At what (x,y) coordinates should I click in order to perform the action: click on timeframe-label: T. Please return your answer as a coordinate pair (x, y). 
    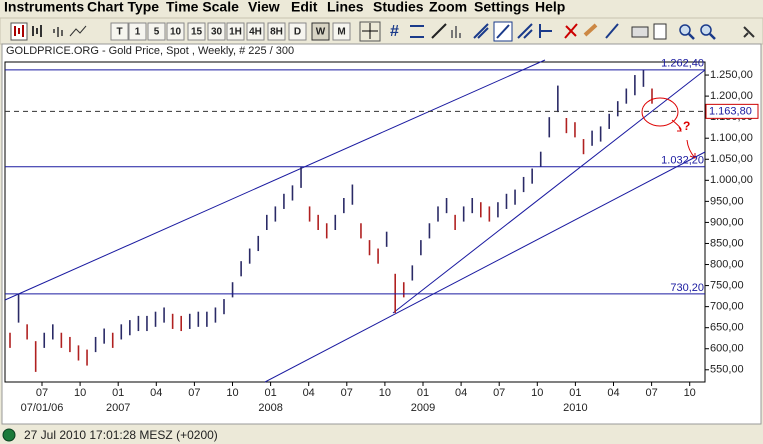
    Looking at the image, I should click on (119, 32).